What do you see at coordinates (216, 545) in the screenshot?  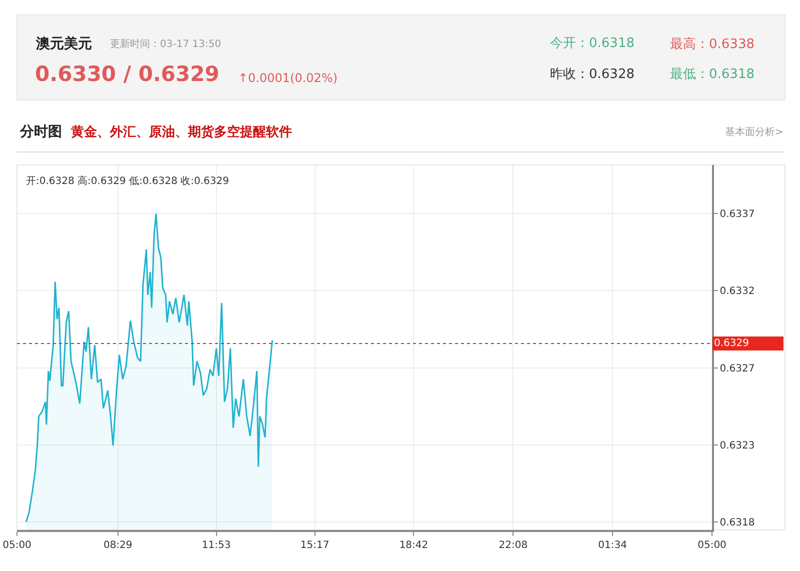 I see `x-tick-label: 11:53` at bounding box center [216, 545].